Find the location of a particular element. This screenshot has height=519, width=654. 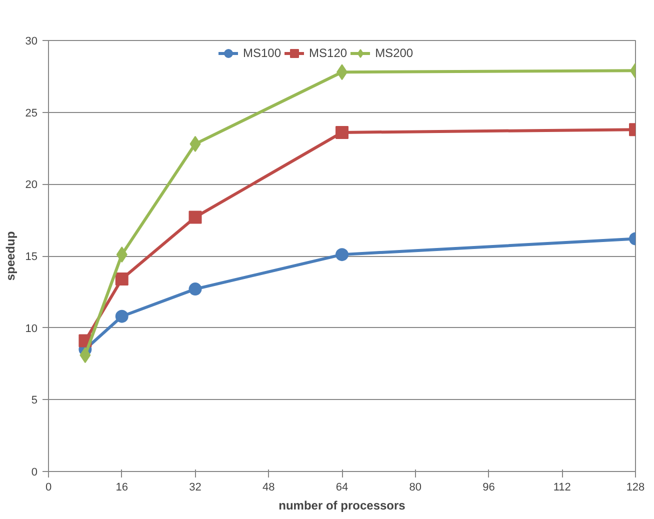

y-tick-label: 5 is located at coordinates (34, 400).